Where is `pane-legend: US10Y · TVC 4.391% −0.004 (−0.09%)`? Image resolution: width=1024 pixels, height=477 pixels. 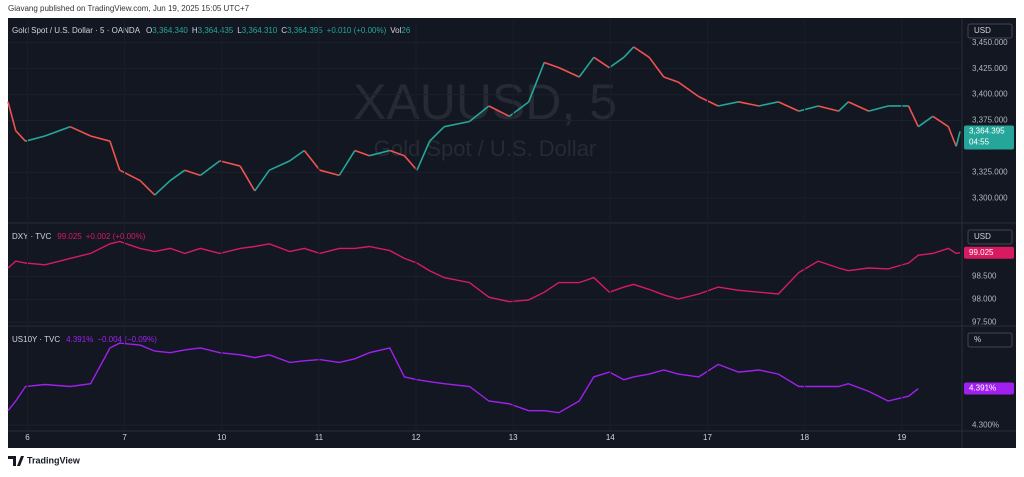 pane-legend: US10Y · TVC 4.391% −0.004 (−0.09%) is located at coordinates (84, 339).